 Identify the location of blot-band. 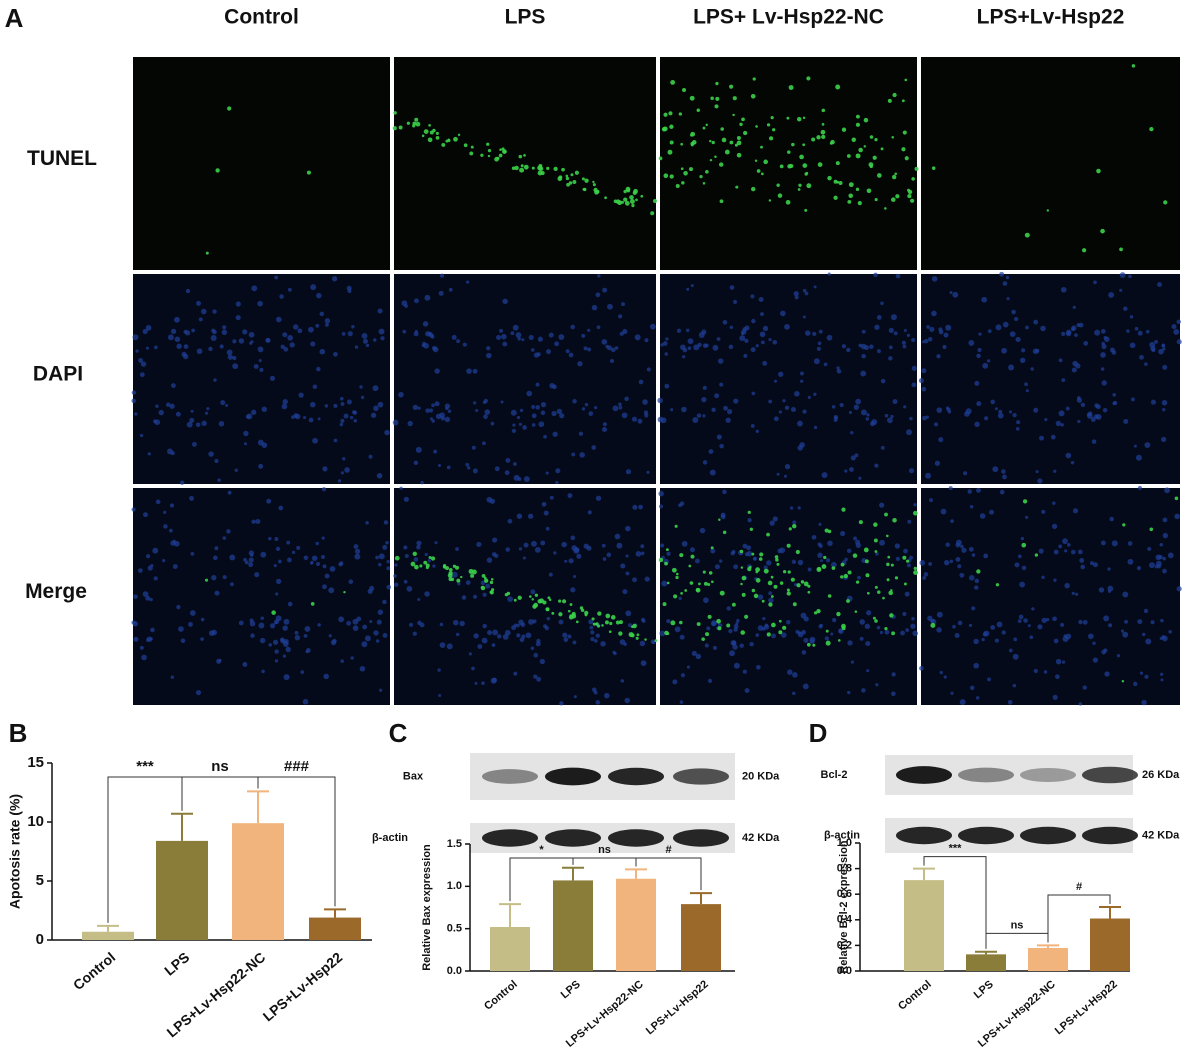
(636, 838).